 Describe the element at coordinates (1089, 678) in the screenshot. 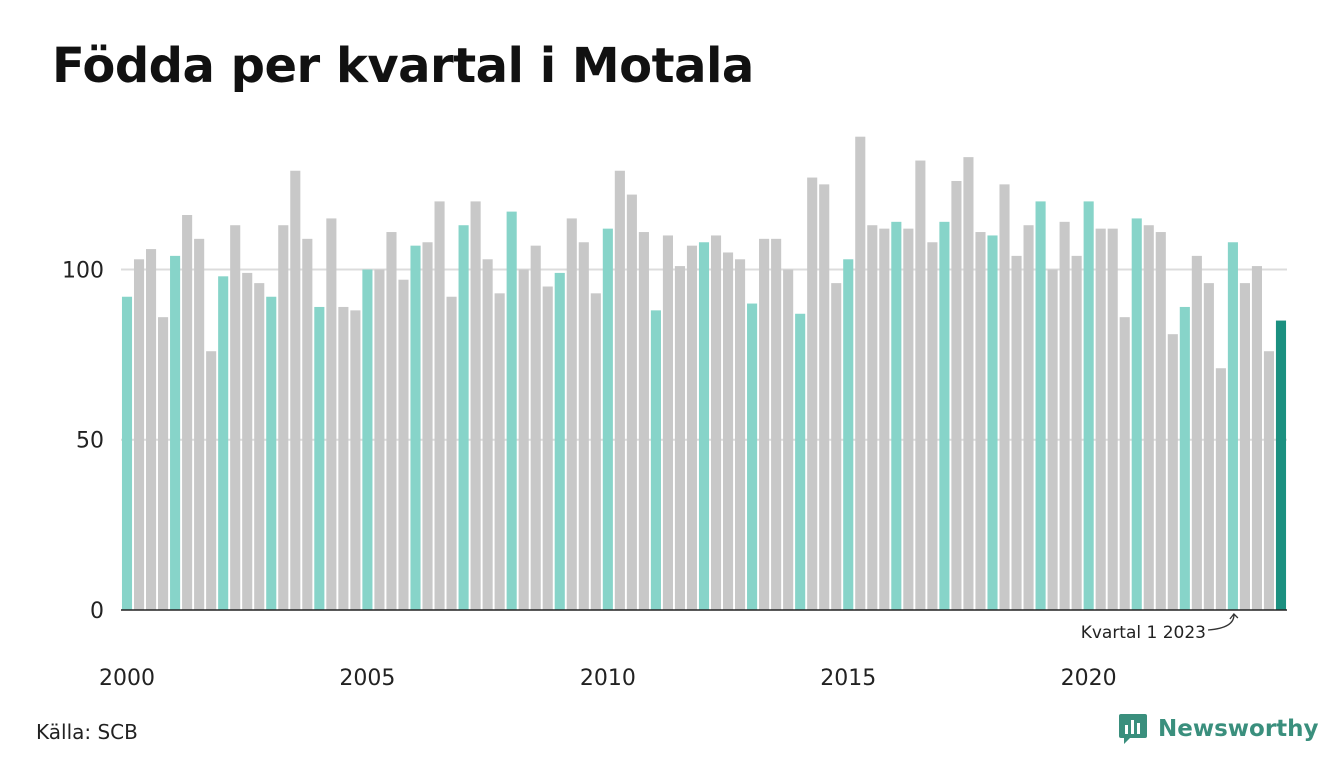

I see `x-tick-label: 2020` at that location.